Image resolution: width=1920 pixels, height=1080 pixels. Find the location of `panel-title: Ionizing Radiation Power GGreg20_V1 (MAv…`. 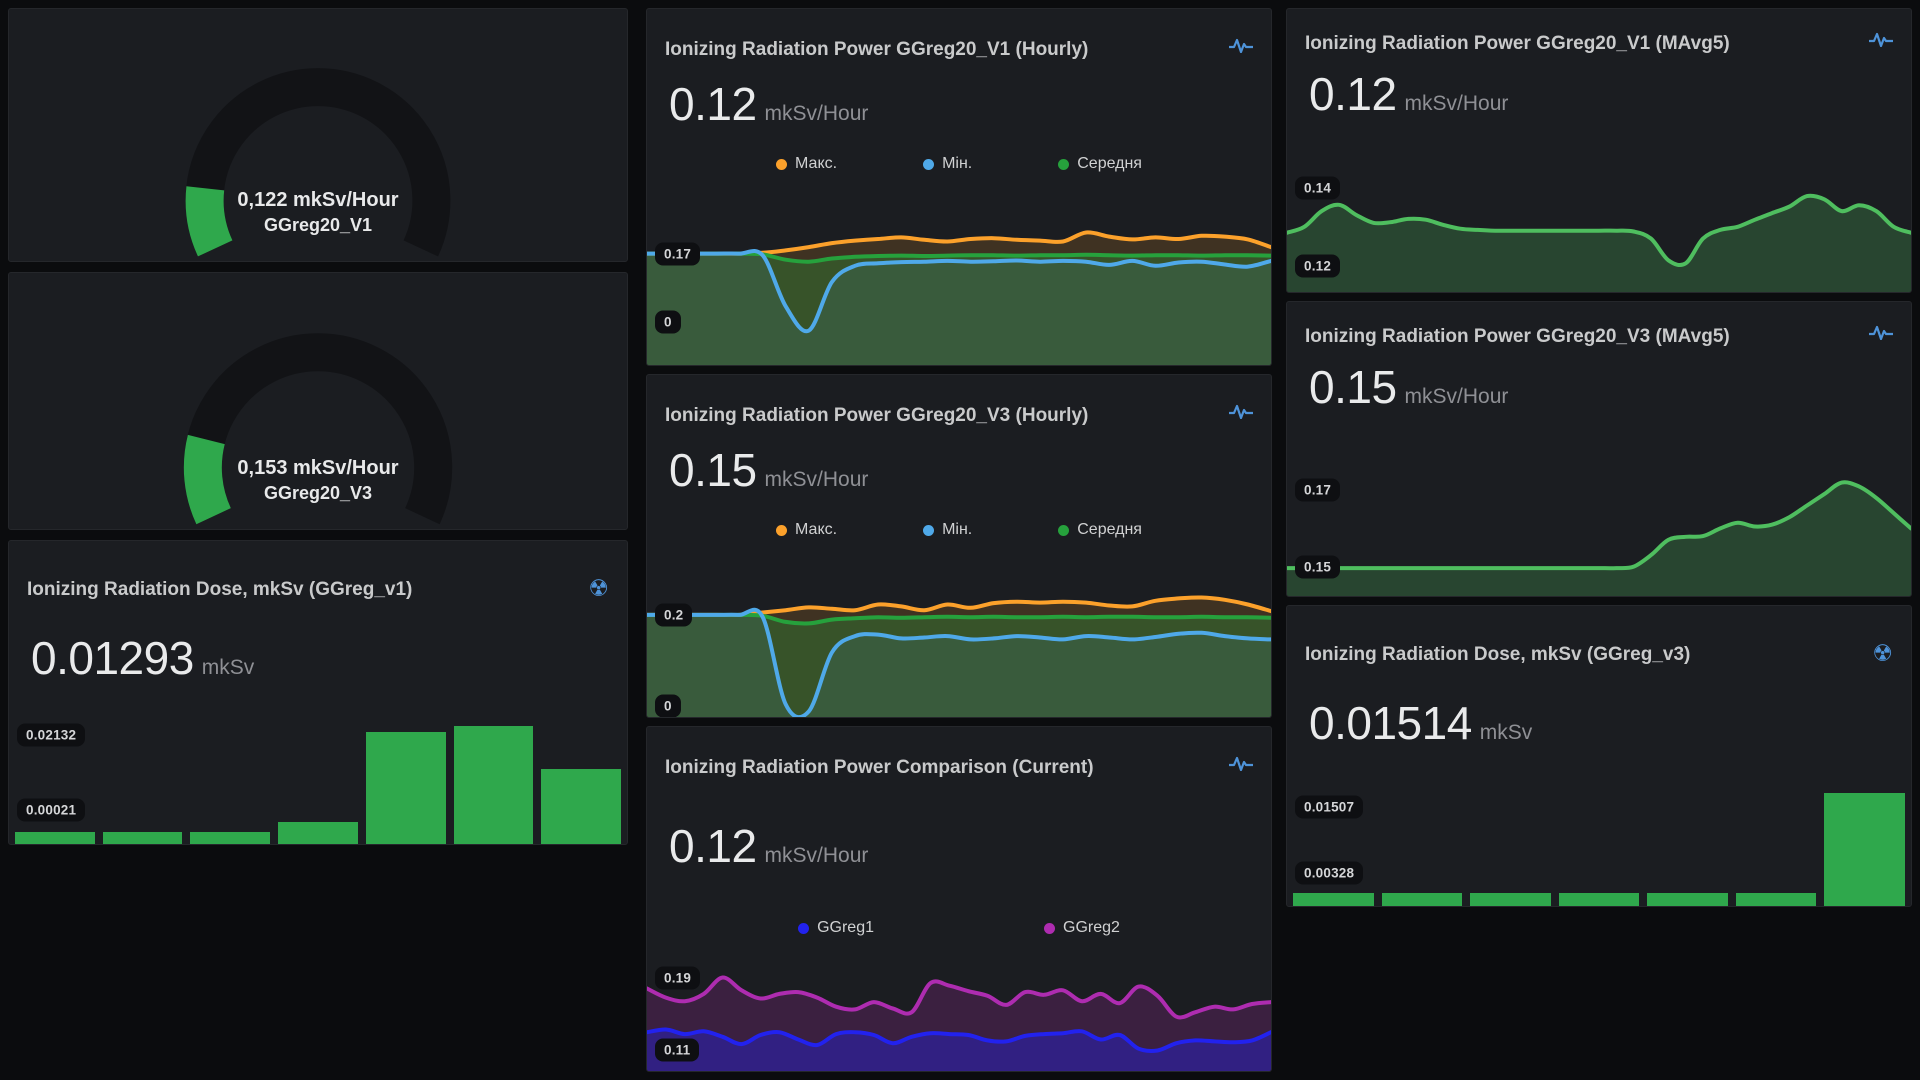

panel-title: Ionizing Radiation Power GGreg20_V1 (MAv… is located at coordinates (1517, 43).